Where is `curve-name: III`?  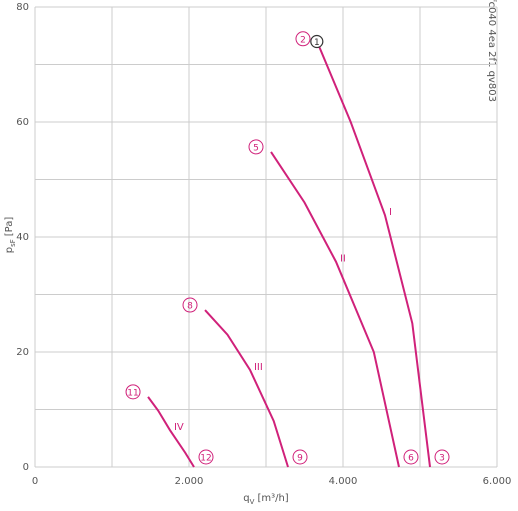
curve-name: III is located at coordinates (258, 367).